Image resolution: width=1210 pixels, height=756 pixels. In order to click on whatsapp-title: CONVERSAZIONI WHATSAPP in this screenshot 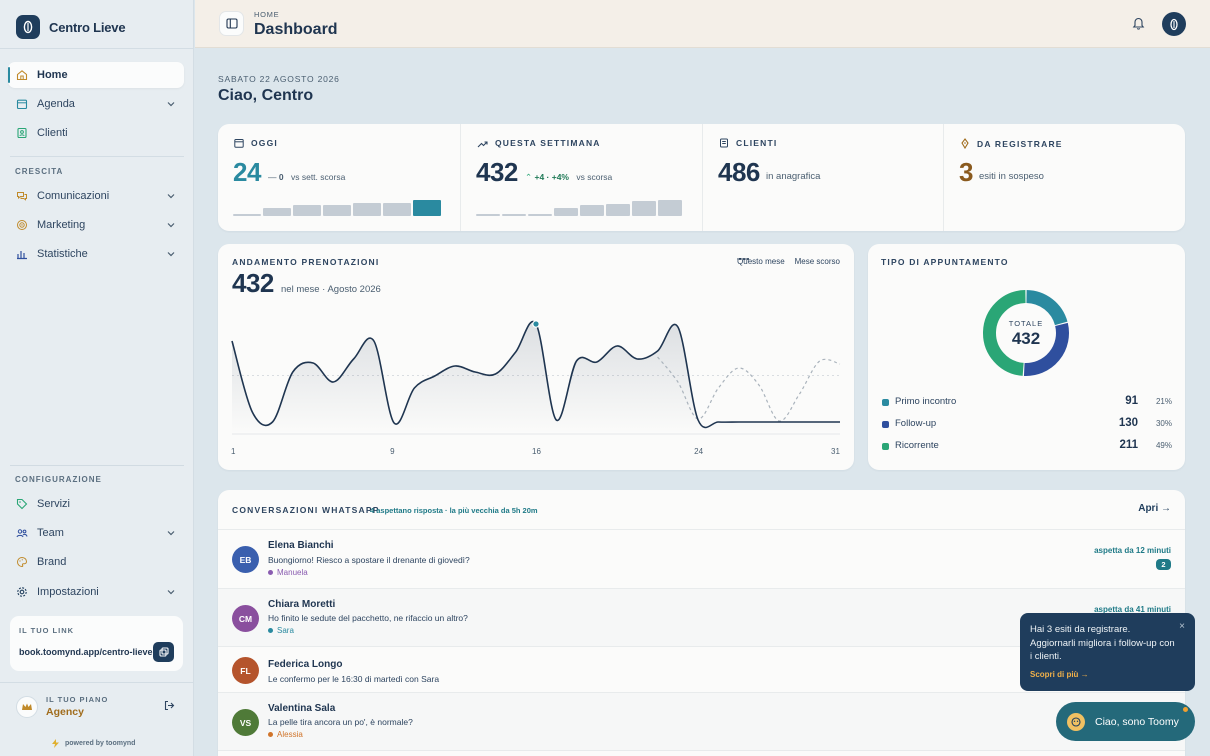, I will do `click(306, 510)`.